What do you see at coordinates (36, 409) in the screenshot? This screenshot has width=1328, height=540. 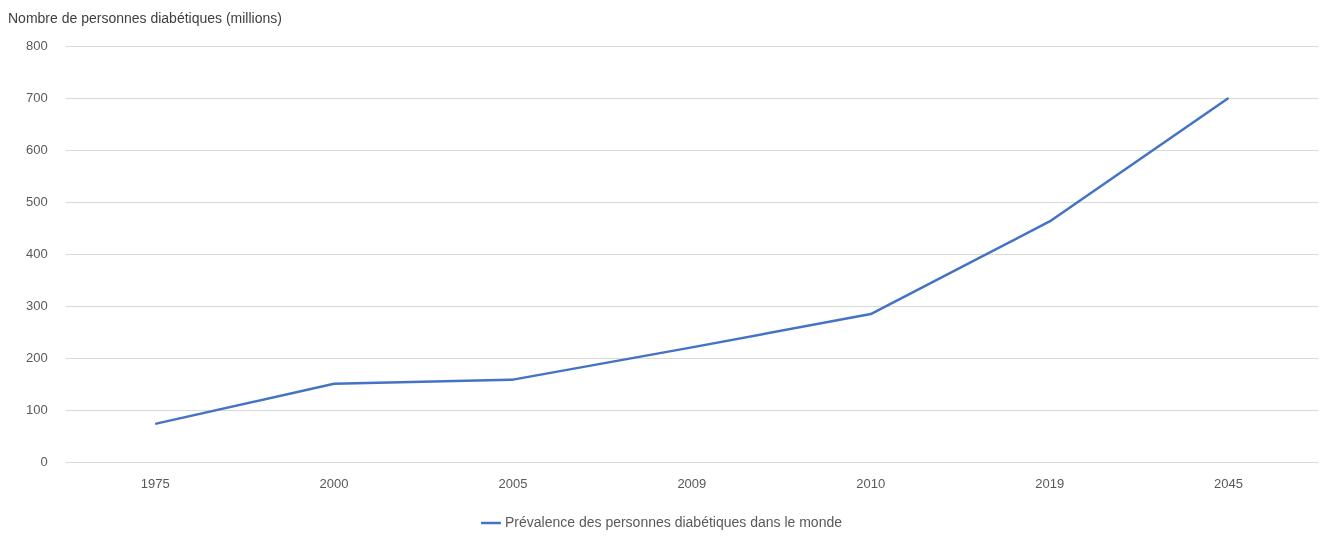 I see `y-tick-label: 100` at bounding box center [36, 409].